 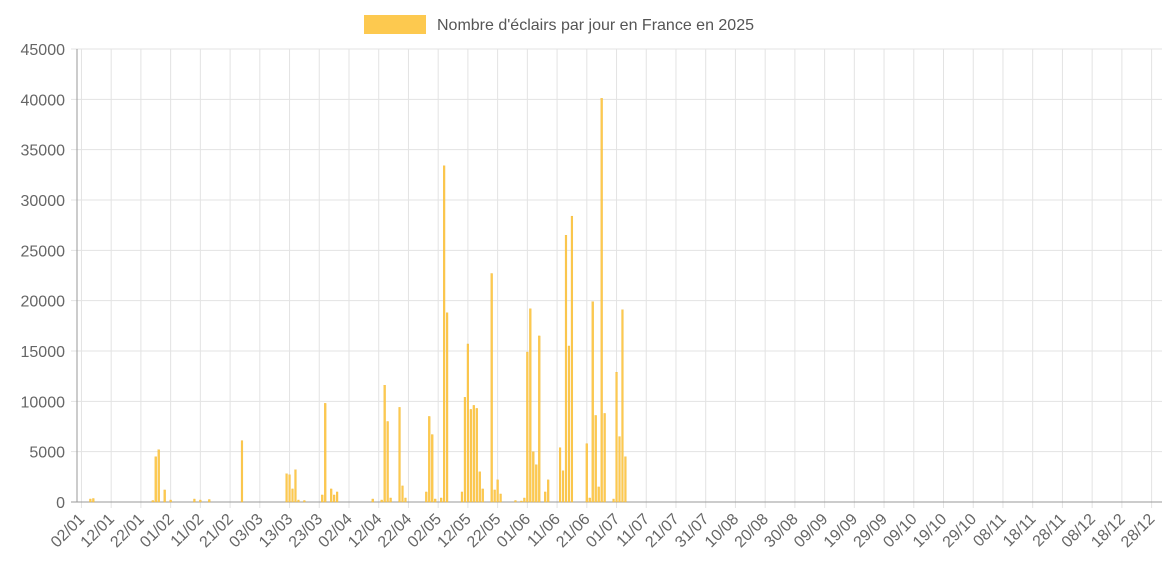 I want to click on x-tick-label: 28/12, so click(x=1138, y=531).